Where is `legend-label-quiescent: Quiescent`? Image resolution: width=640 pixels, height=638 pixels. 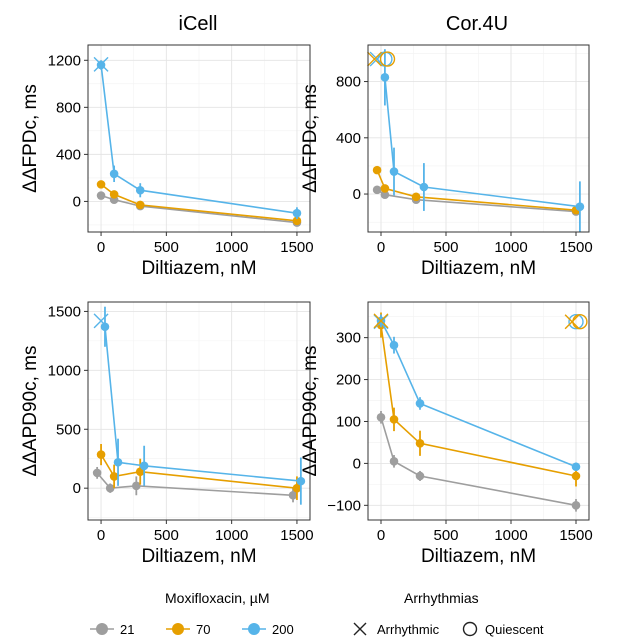 legend-label-quiescent: Quiescent is located at coordinates (514, 629).